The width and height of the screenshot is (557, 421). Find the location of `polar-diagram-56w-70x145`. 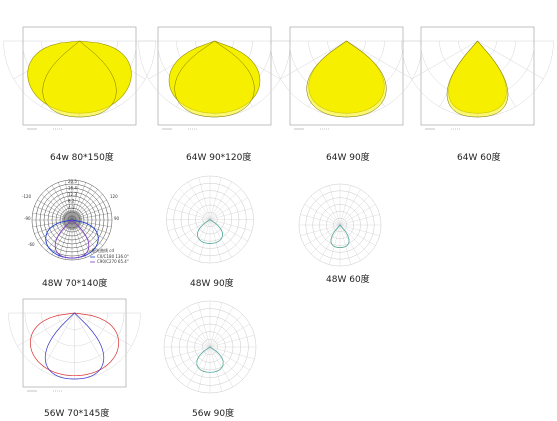

polar-diagram-56w-70x145 is located at coordinates (74, 348).